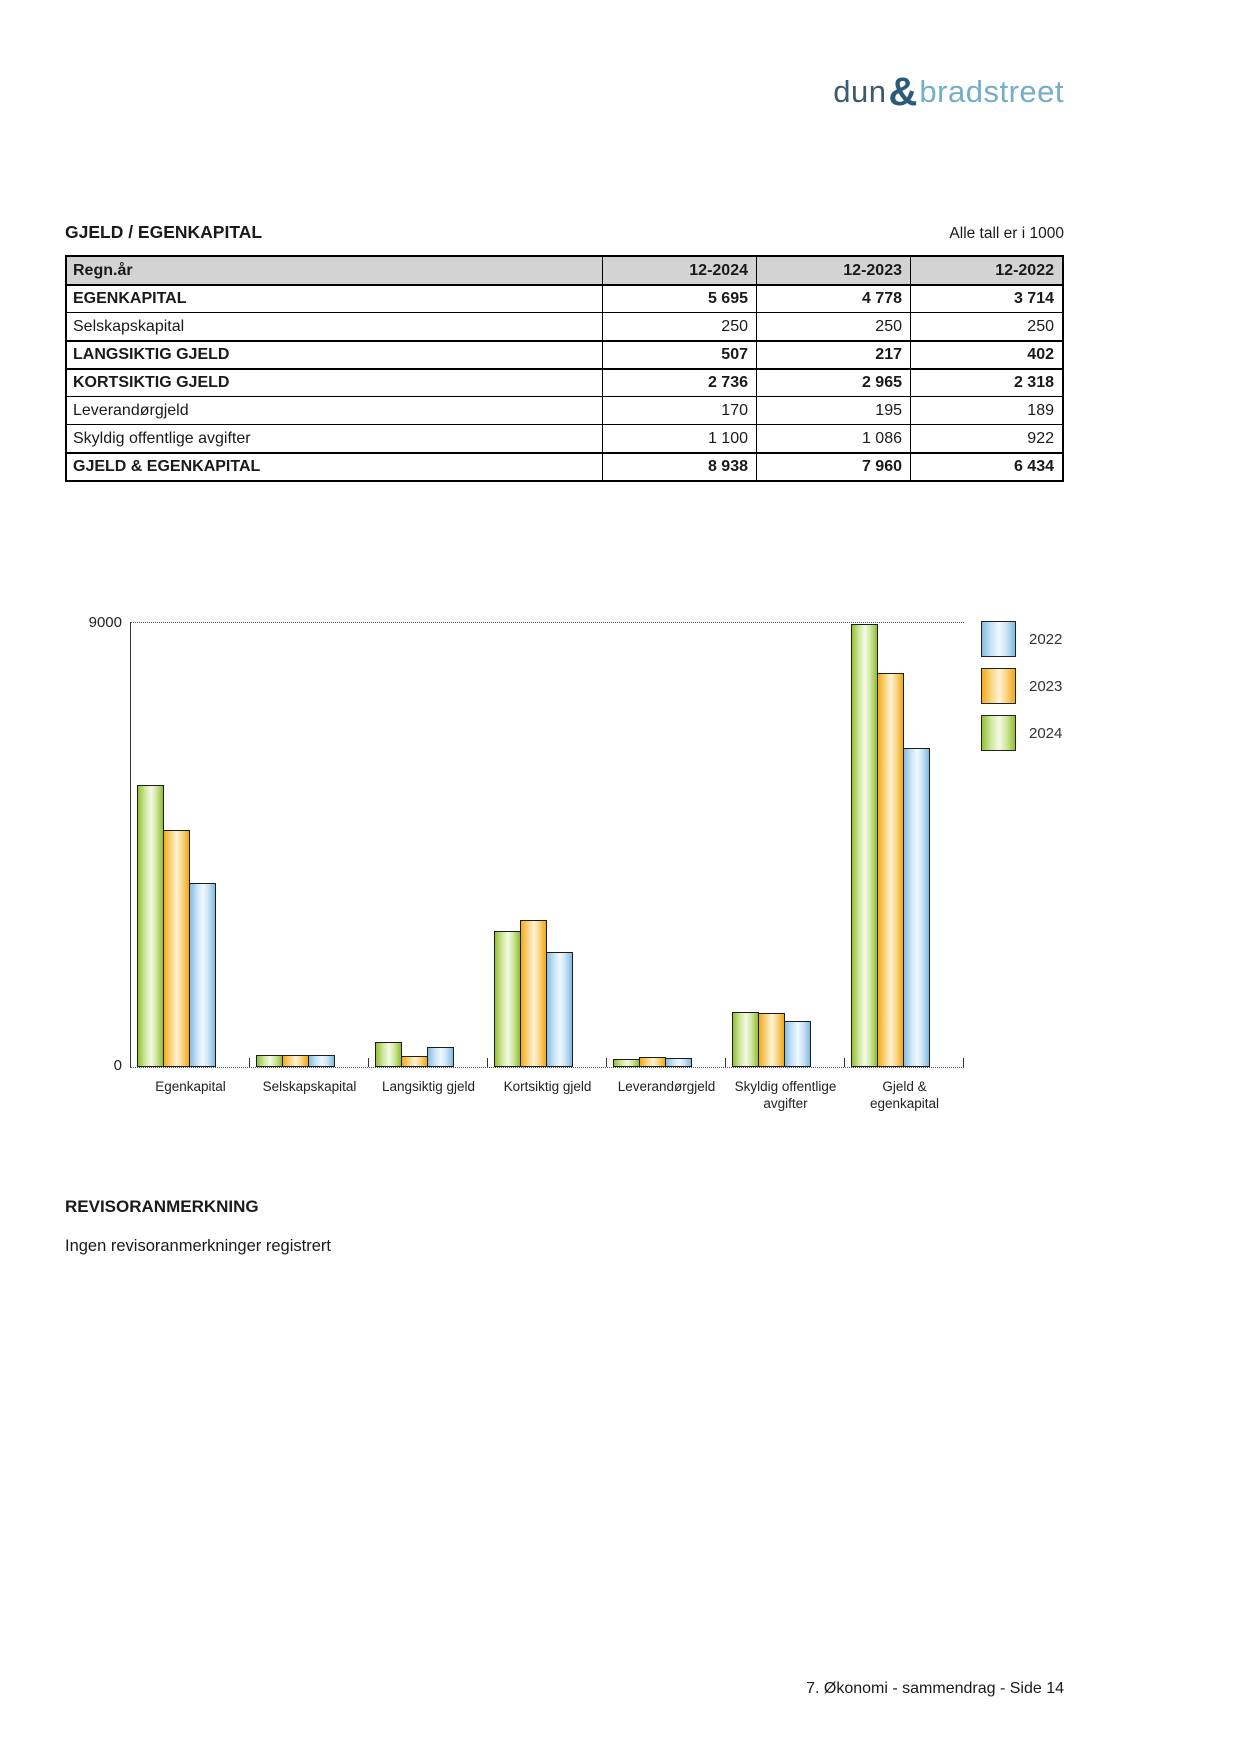  I want to click on row-label: LANGSIKTIG GJELD, so click(151, 354).